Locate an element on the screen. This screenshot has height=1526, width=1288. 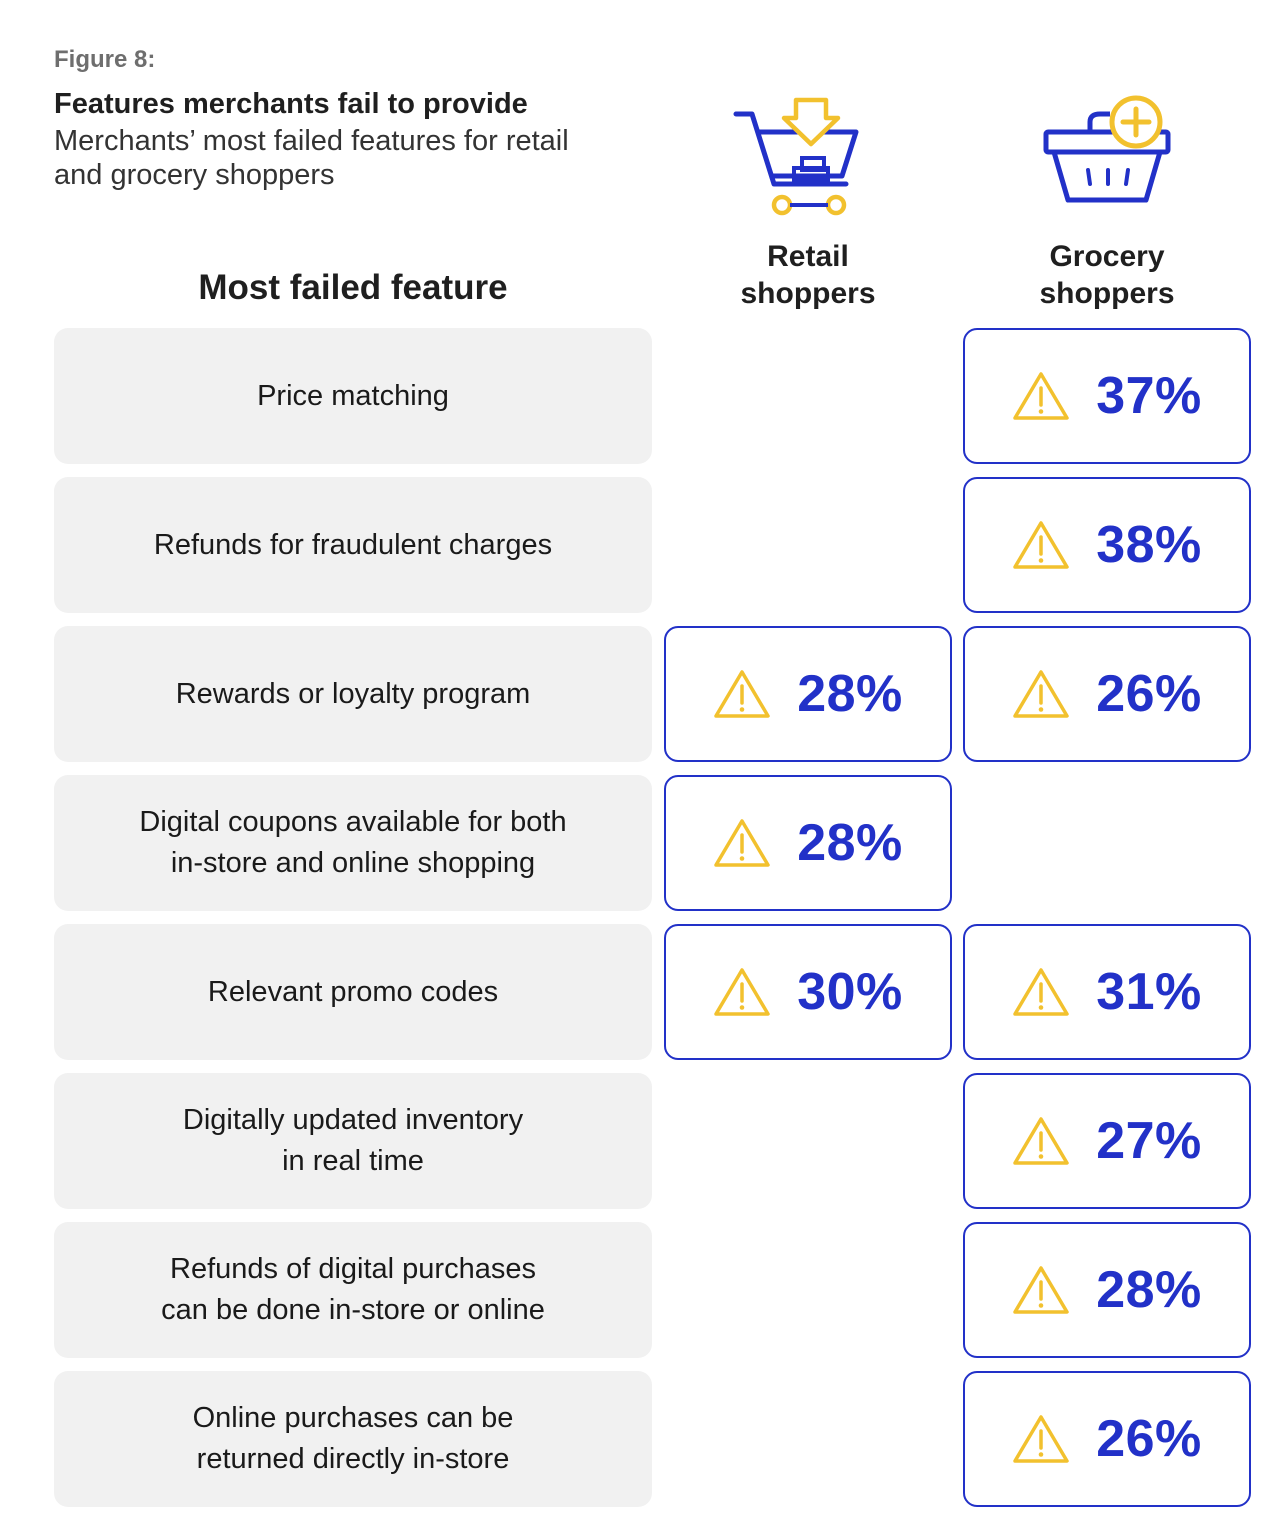
value-cell-grocery: 28% is located at coordinates (1107, 1290).